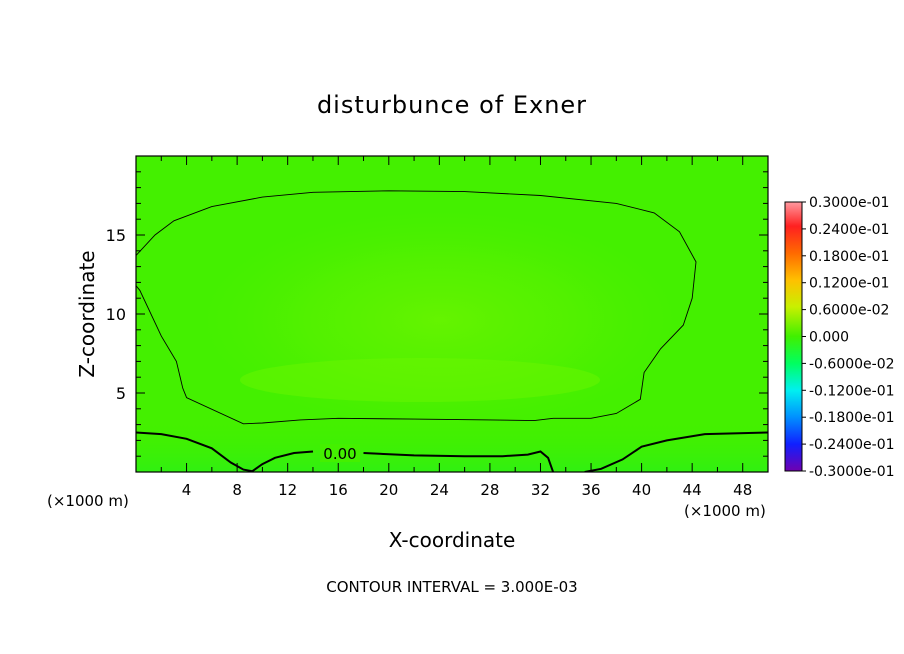 The height and width of the screenshot is (654, 904). Describe the element at coordinates (237, 490) in the screenshot. I see `x-tick-label: 8` at that location.